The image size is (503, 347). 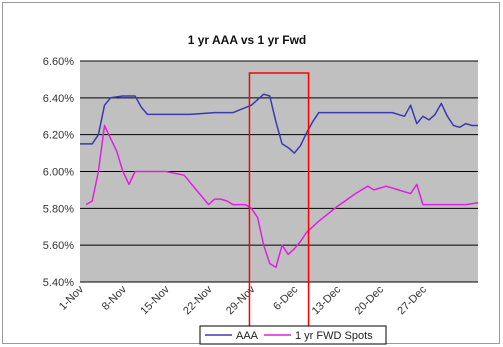 What do you see at coordinates (115, 298) in the screenshot?
I see `x-tick-label: 8-Nov` at bounding box center [115, 298].